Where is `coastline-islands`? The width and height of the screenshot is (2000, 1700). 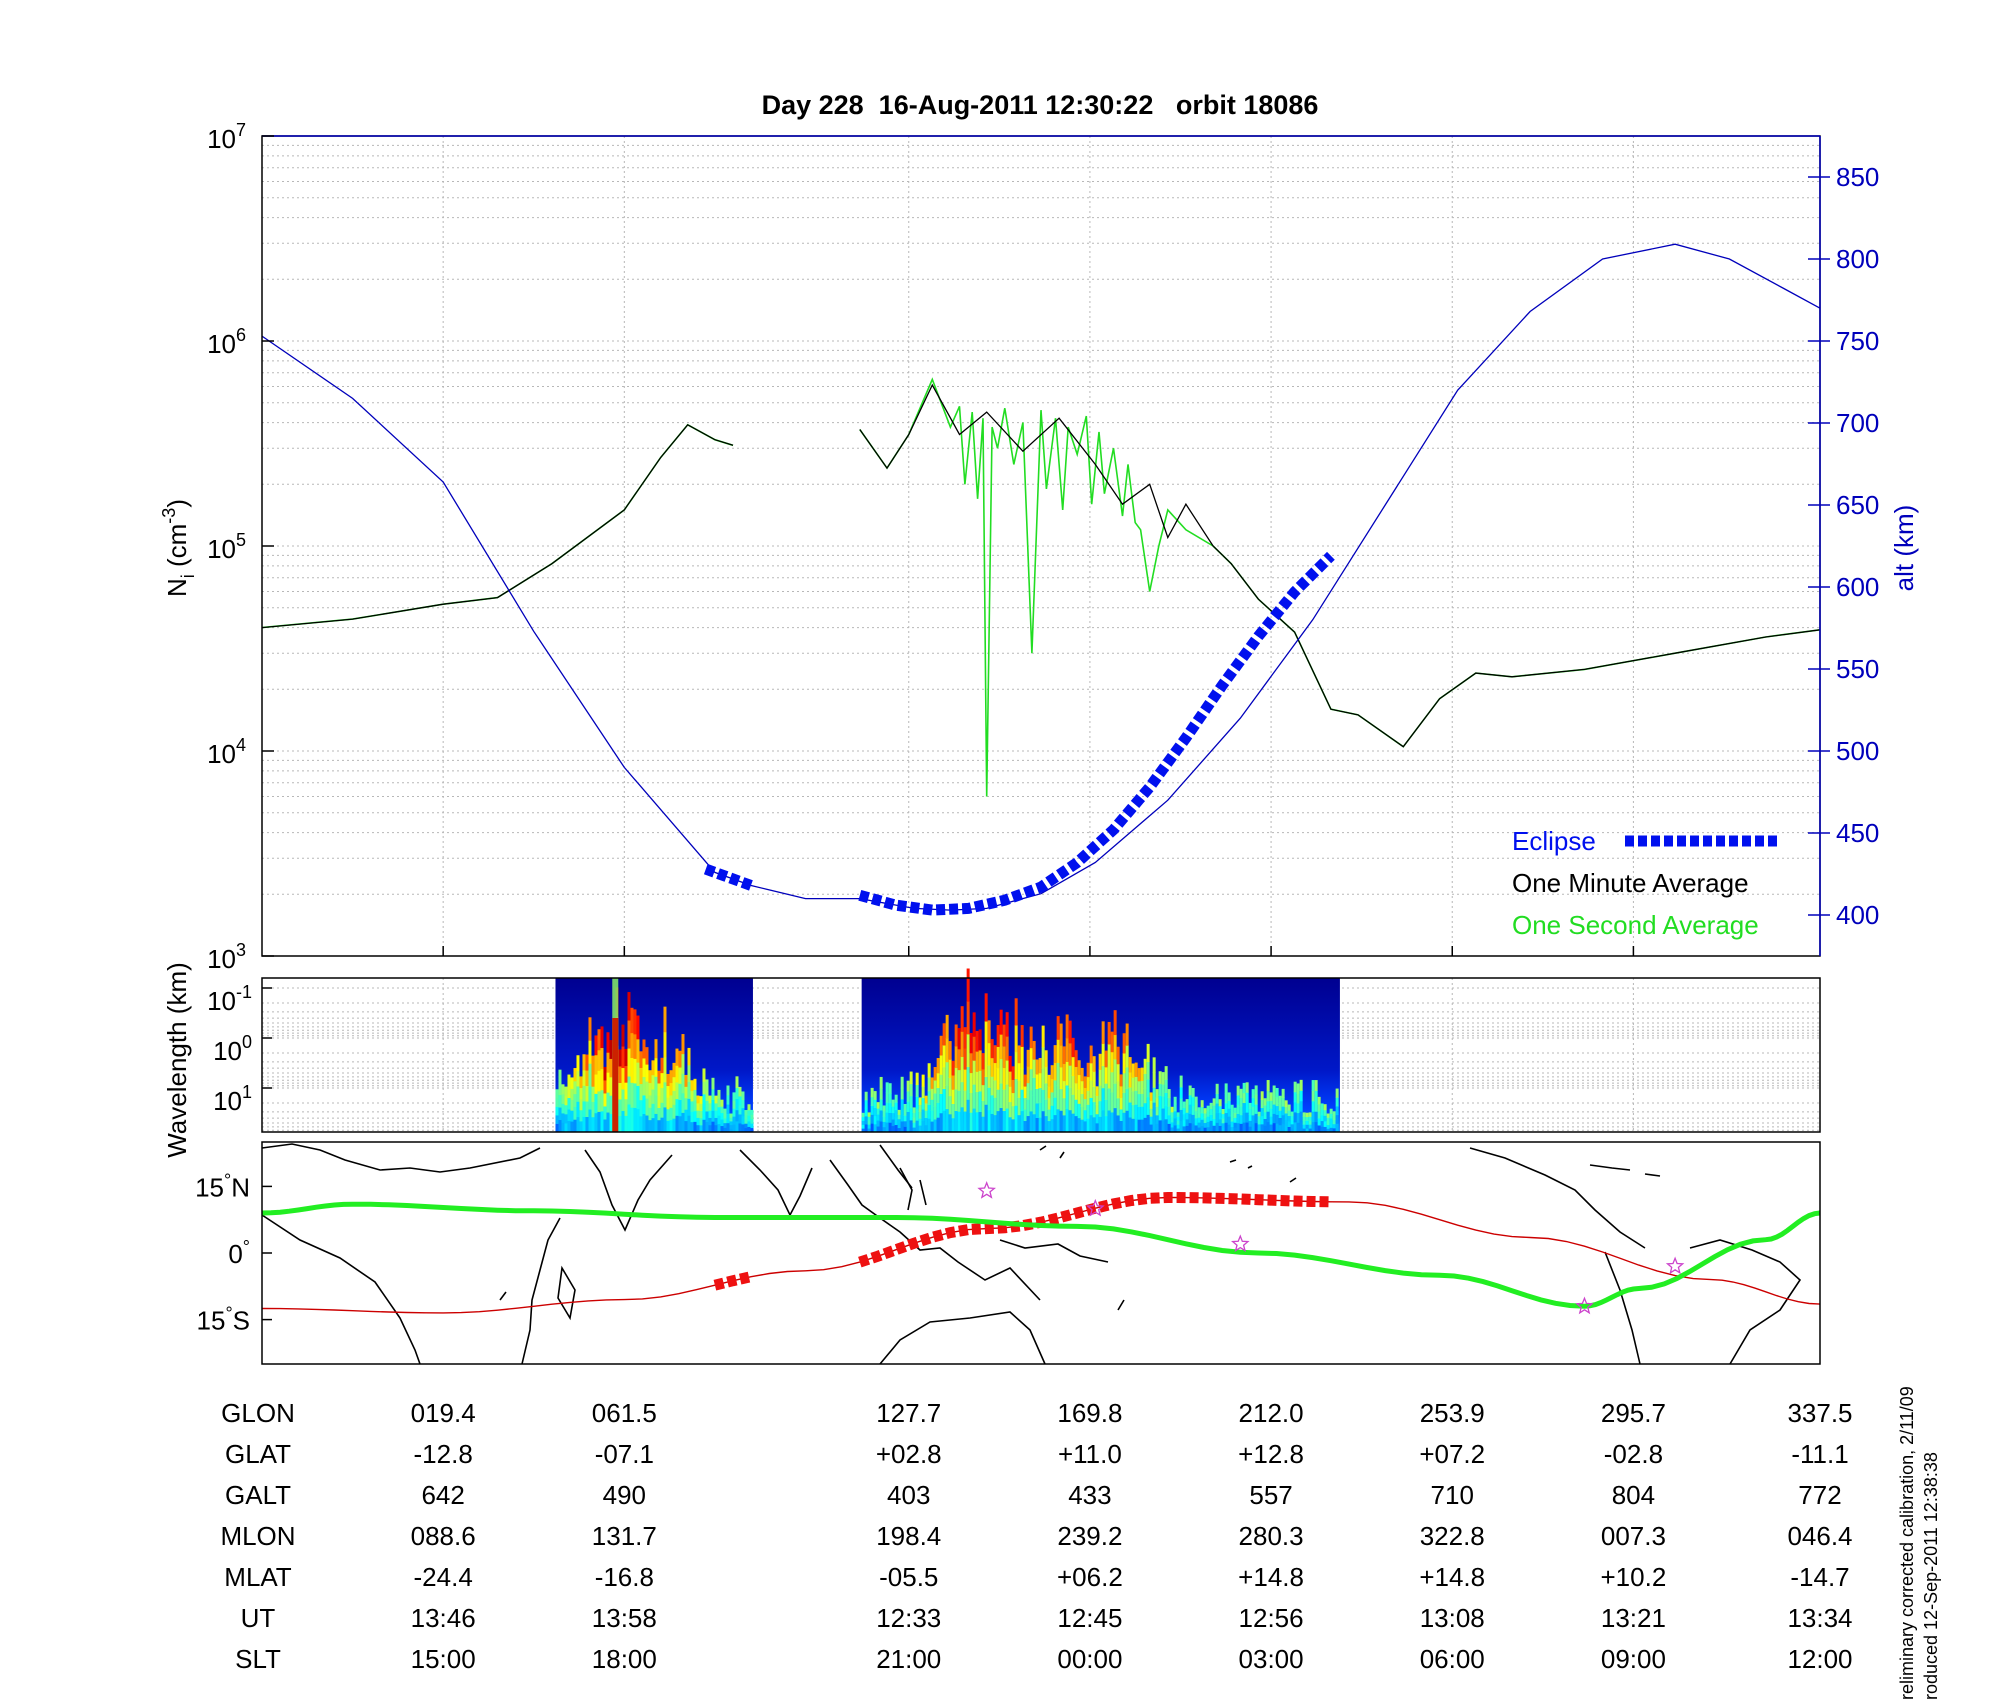
coastline-islands is located at coordinates (898, 1228).